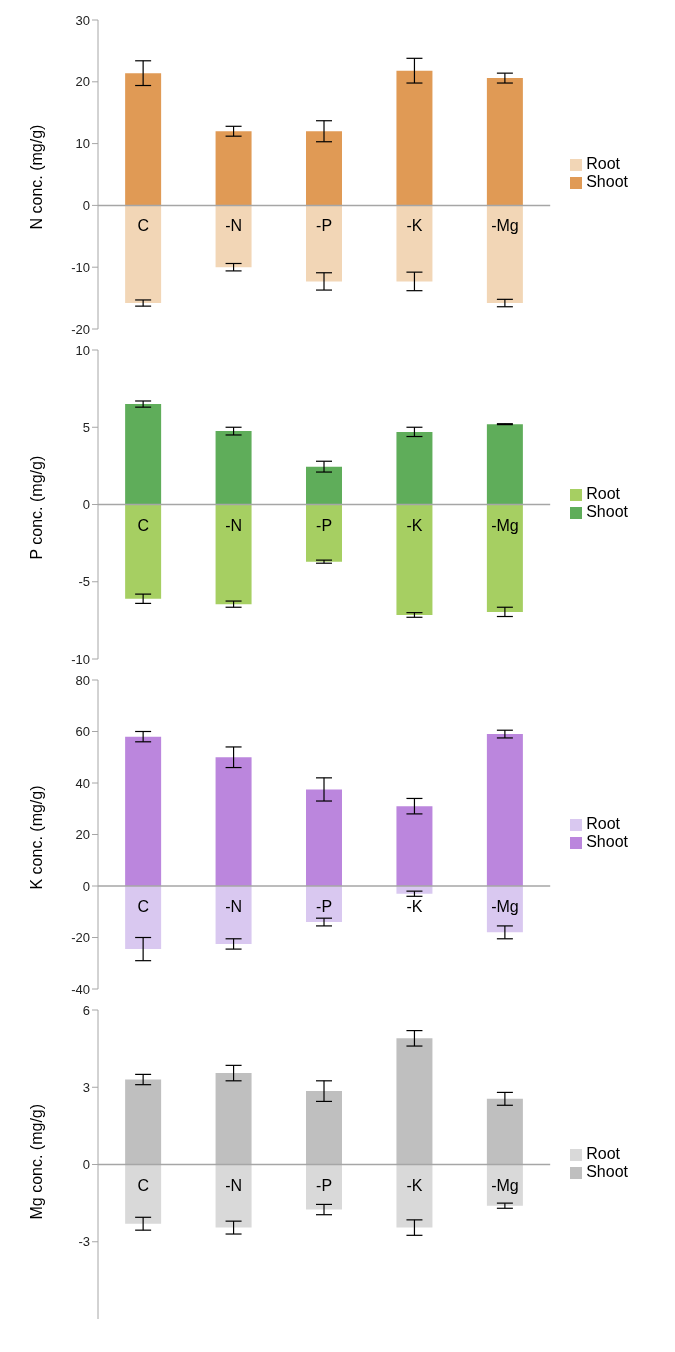 This screenshot has width=675, height=1352. I want to click on y-tick-label: 5, so click(86, 427).